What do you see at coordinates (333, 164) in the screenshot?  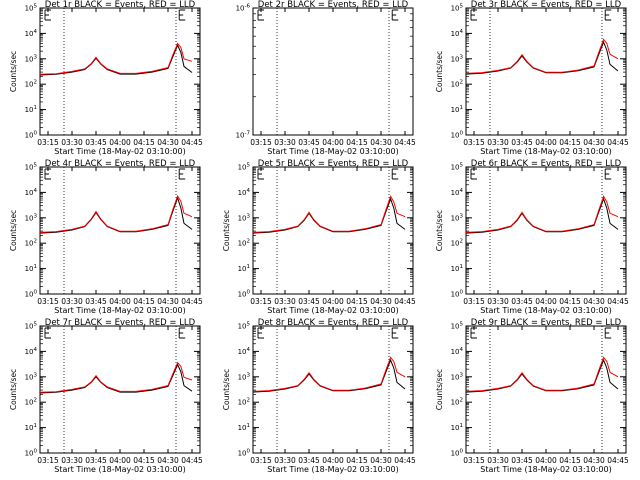 I see `chart-title: Det 5r BLACK = Events, RED = LLD` at bounding box center [333, 164].